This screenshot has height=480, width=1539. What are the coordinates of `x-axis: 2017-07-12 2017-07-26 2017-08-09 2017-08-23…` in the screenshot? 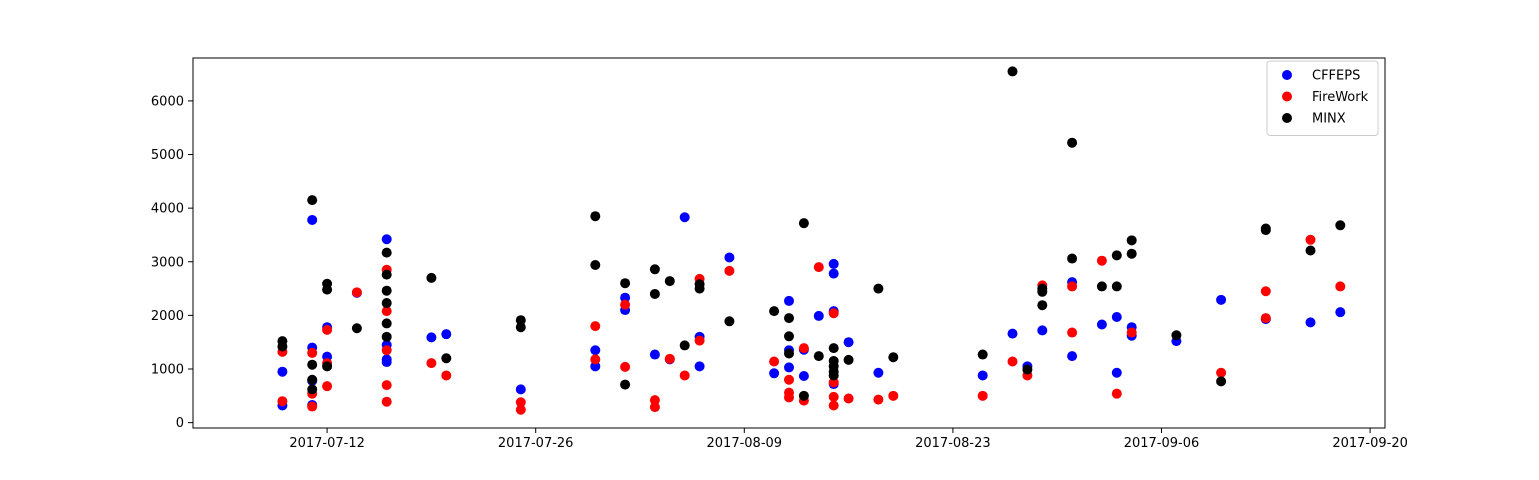 It's located at (848, 439).